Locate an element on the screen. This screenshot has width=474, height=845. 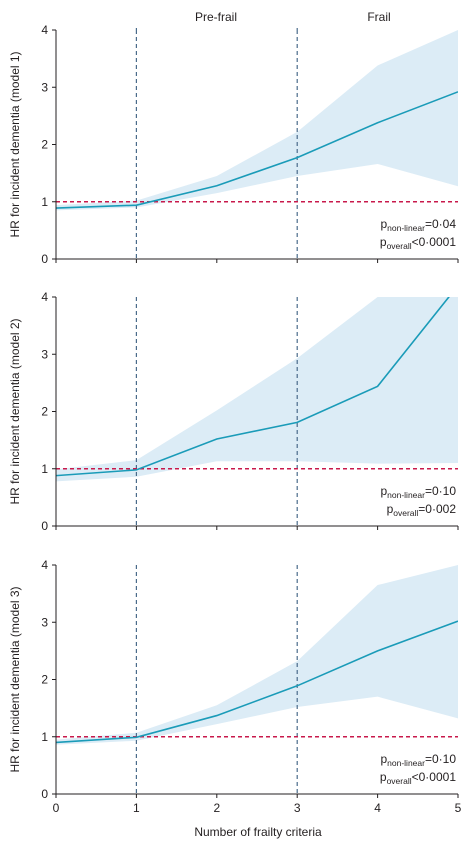
x-tick-label: 3 is located at coordinates (297, 808).